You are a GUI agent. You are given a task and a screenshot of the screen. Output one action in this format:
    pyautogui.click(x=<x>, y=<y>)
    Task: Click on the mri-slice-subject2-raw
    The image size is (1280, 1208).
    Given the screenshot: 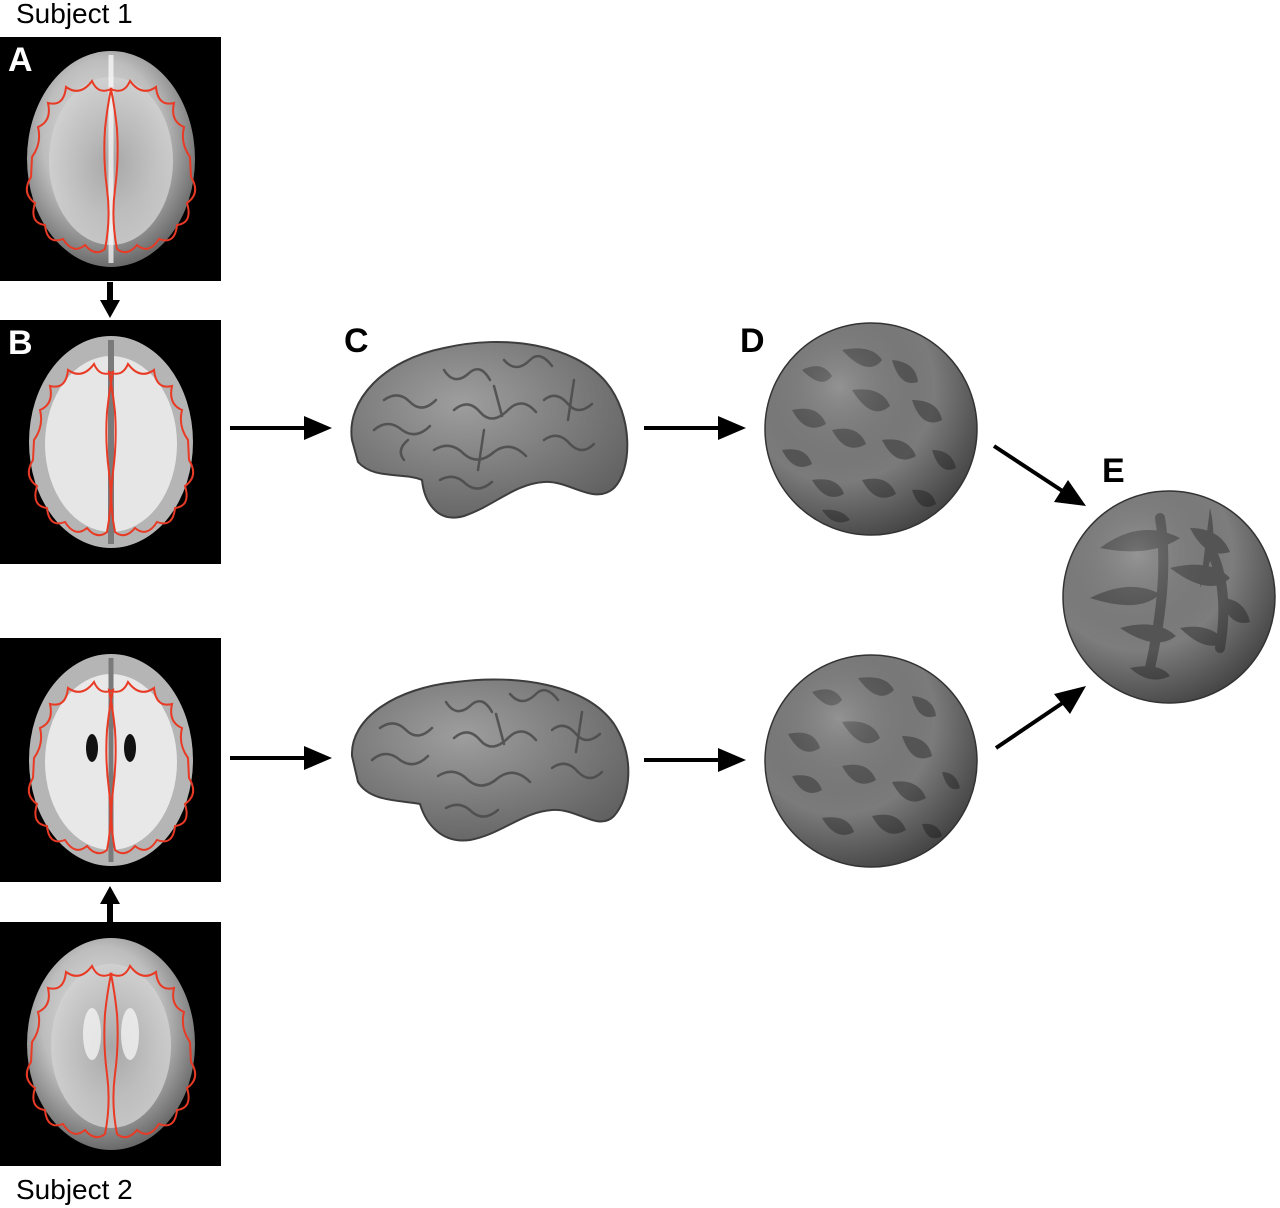 What is the action you would take?
    pyautogui.click(x=110, y=1044)
    